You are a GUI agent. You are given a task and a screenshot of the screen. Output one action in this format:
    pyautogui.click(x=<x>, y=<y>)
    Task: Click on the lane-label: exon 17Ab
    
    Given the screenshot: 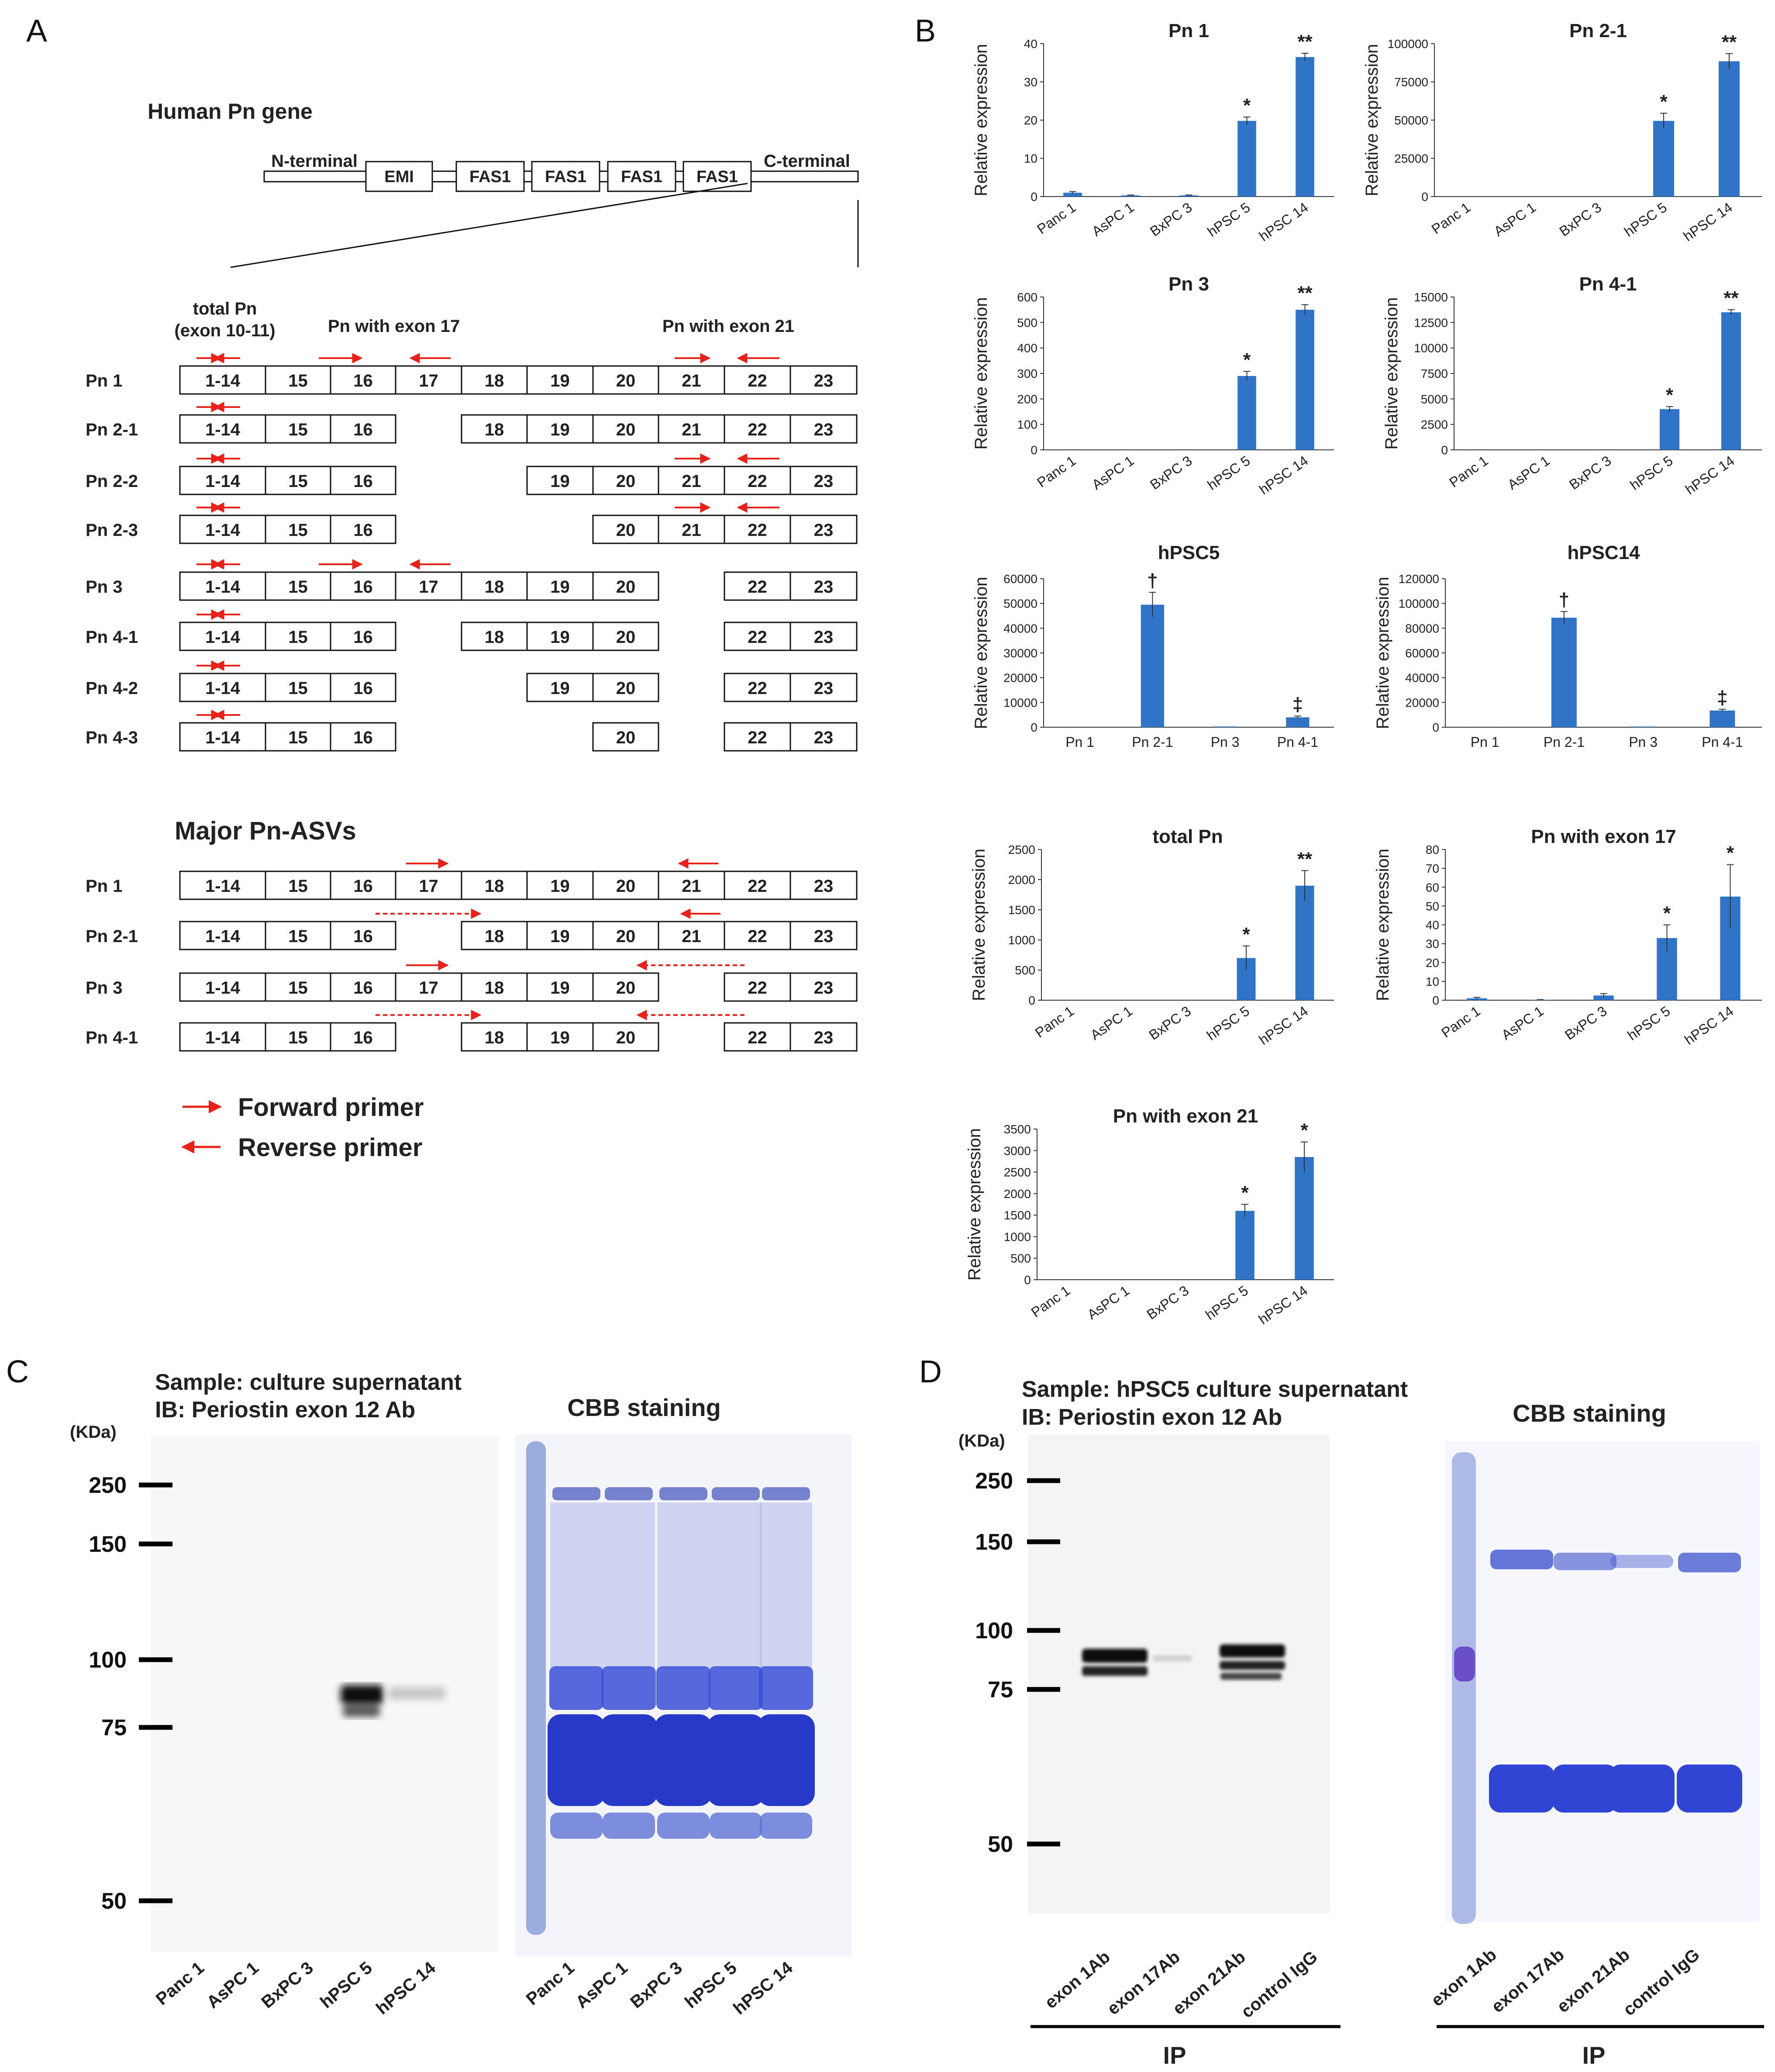 What is the action you would take?
    pyautogui.click(x=1528, y=1981)
    